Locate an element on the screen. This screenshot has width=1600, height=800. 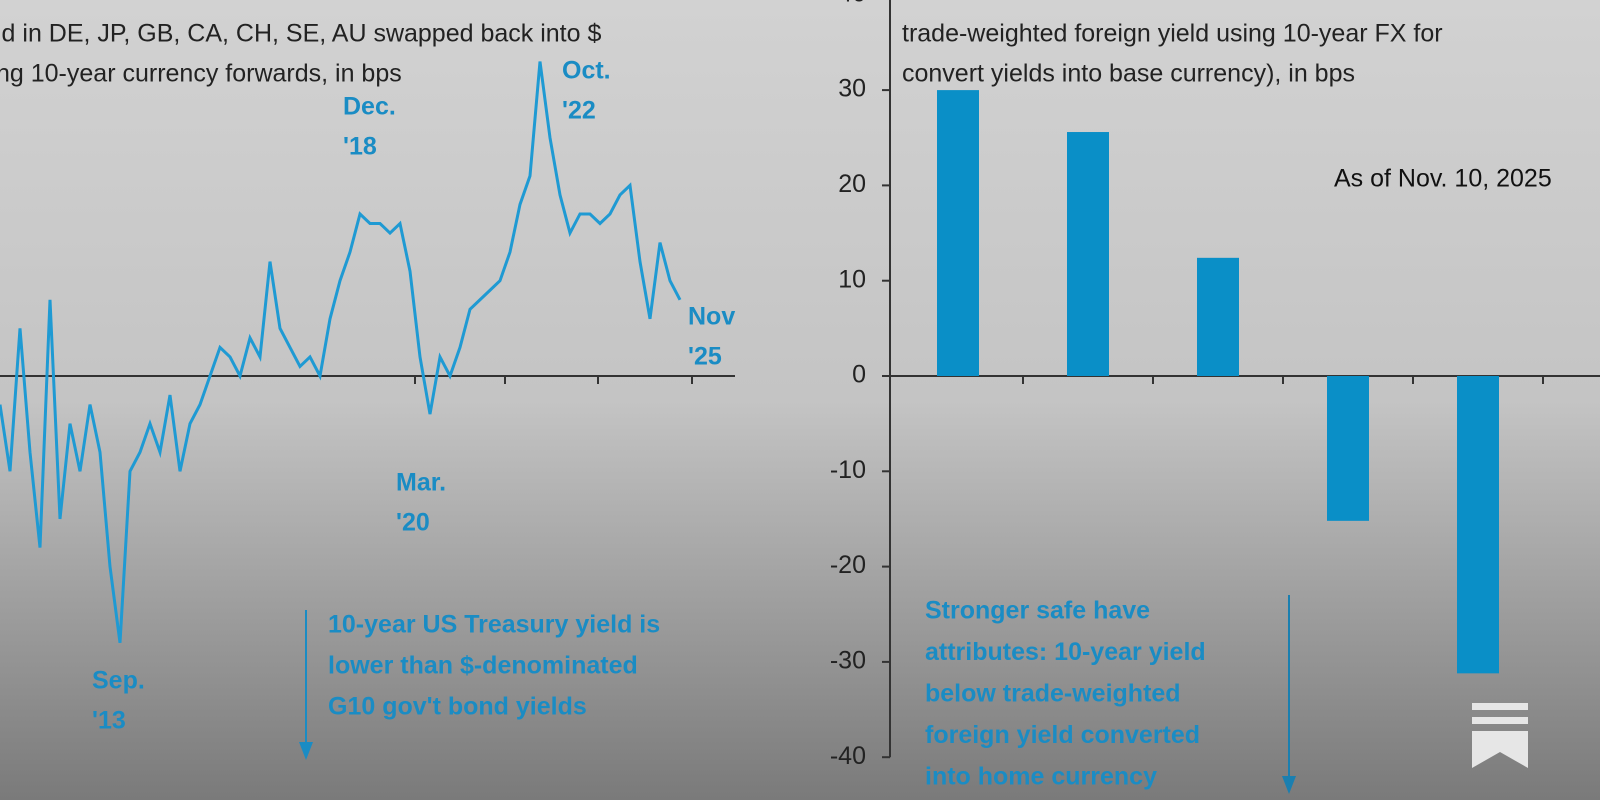
subtitle: As of Nov. 10, 2025 is located at coordinates (1443, 179).